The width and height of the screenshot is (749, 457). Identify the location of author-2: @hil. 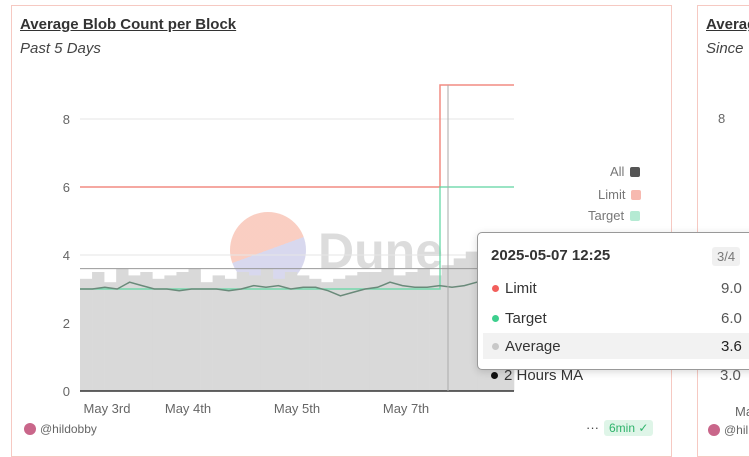
(728, 430).